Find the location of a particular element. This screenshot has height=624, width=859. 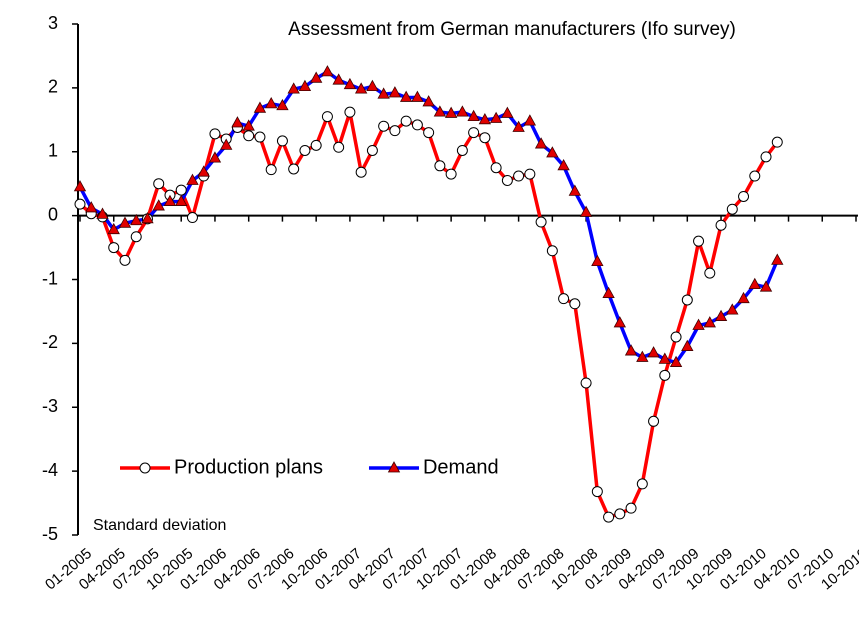

y-tick-label: 2 is located at coordinates (53, 87).